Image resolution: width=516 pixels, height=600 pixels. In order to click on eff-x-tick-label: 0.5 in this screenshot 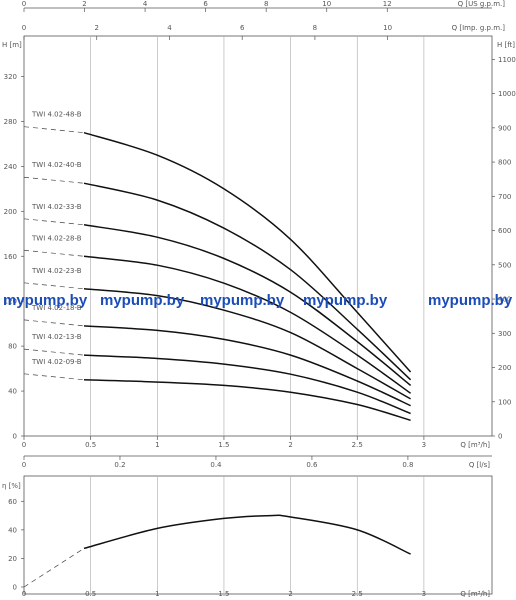, I will do `click(90, 594)`.